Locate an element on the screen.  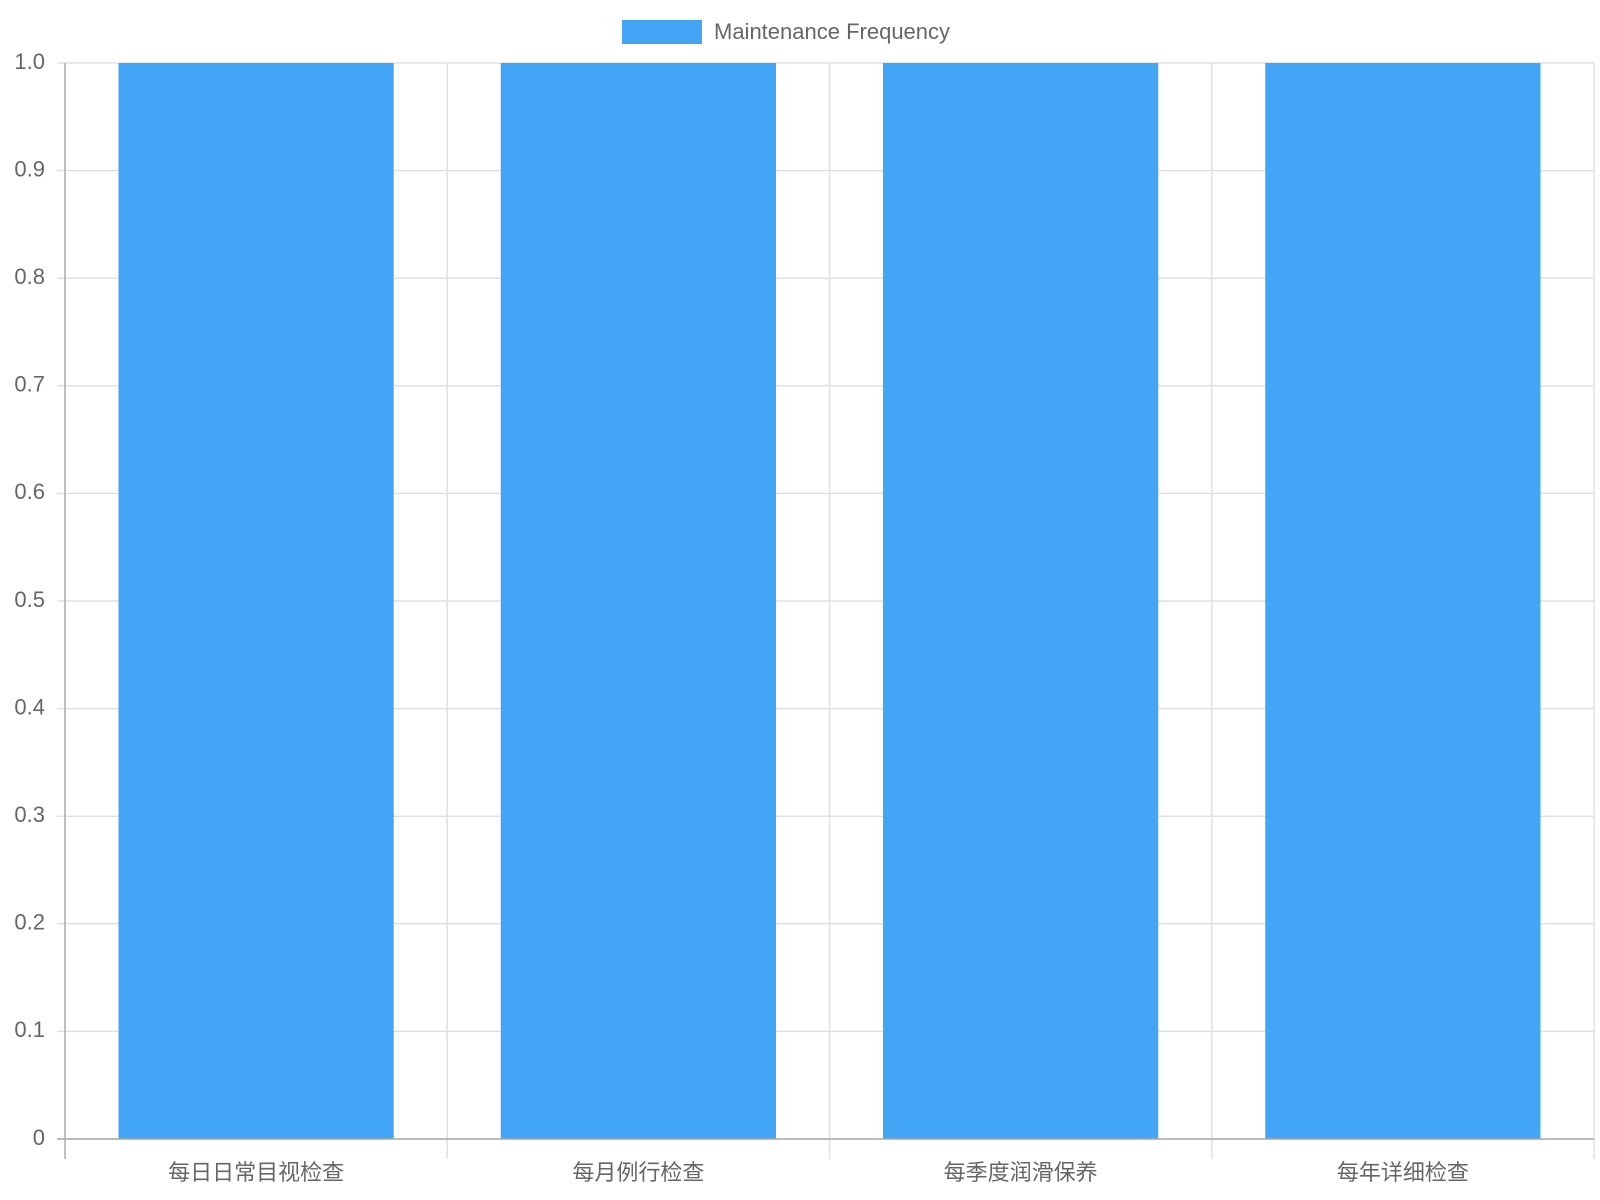
x-tick-label: 每年详细检查 is located at coordinates (1403, 1172).